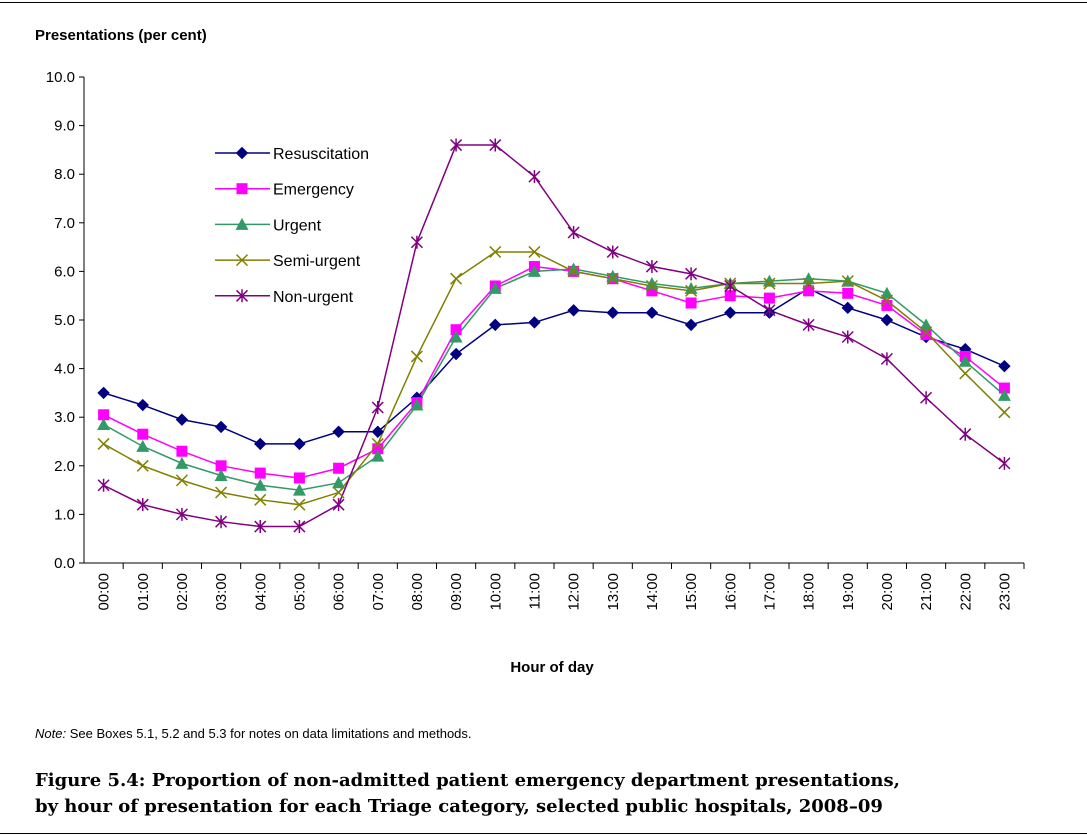 The height and width of the screenshot is (837, 1087). What do you see at coordinates (848, 592) in the screenshot?
I see `x-tick-label: 19:00` at bounding box center [848, 592].